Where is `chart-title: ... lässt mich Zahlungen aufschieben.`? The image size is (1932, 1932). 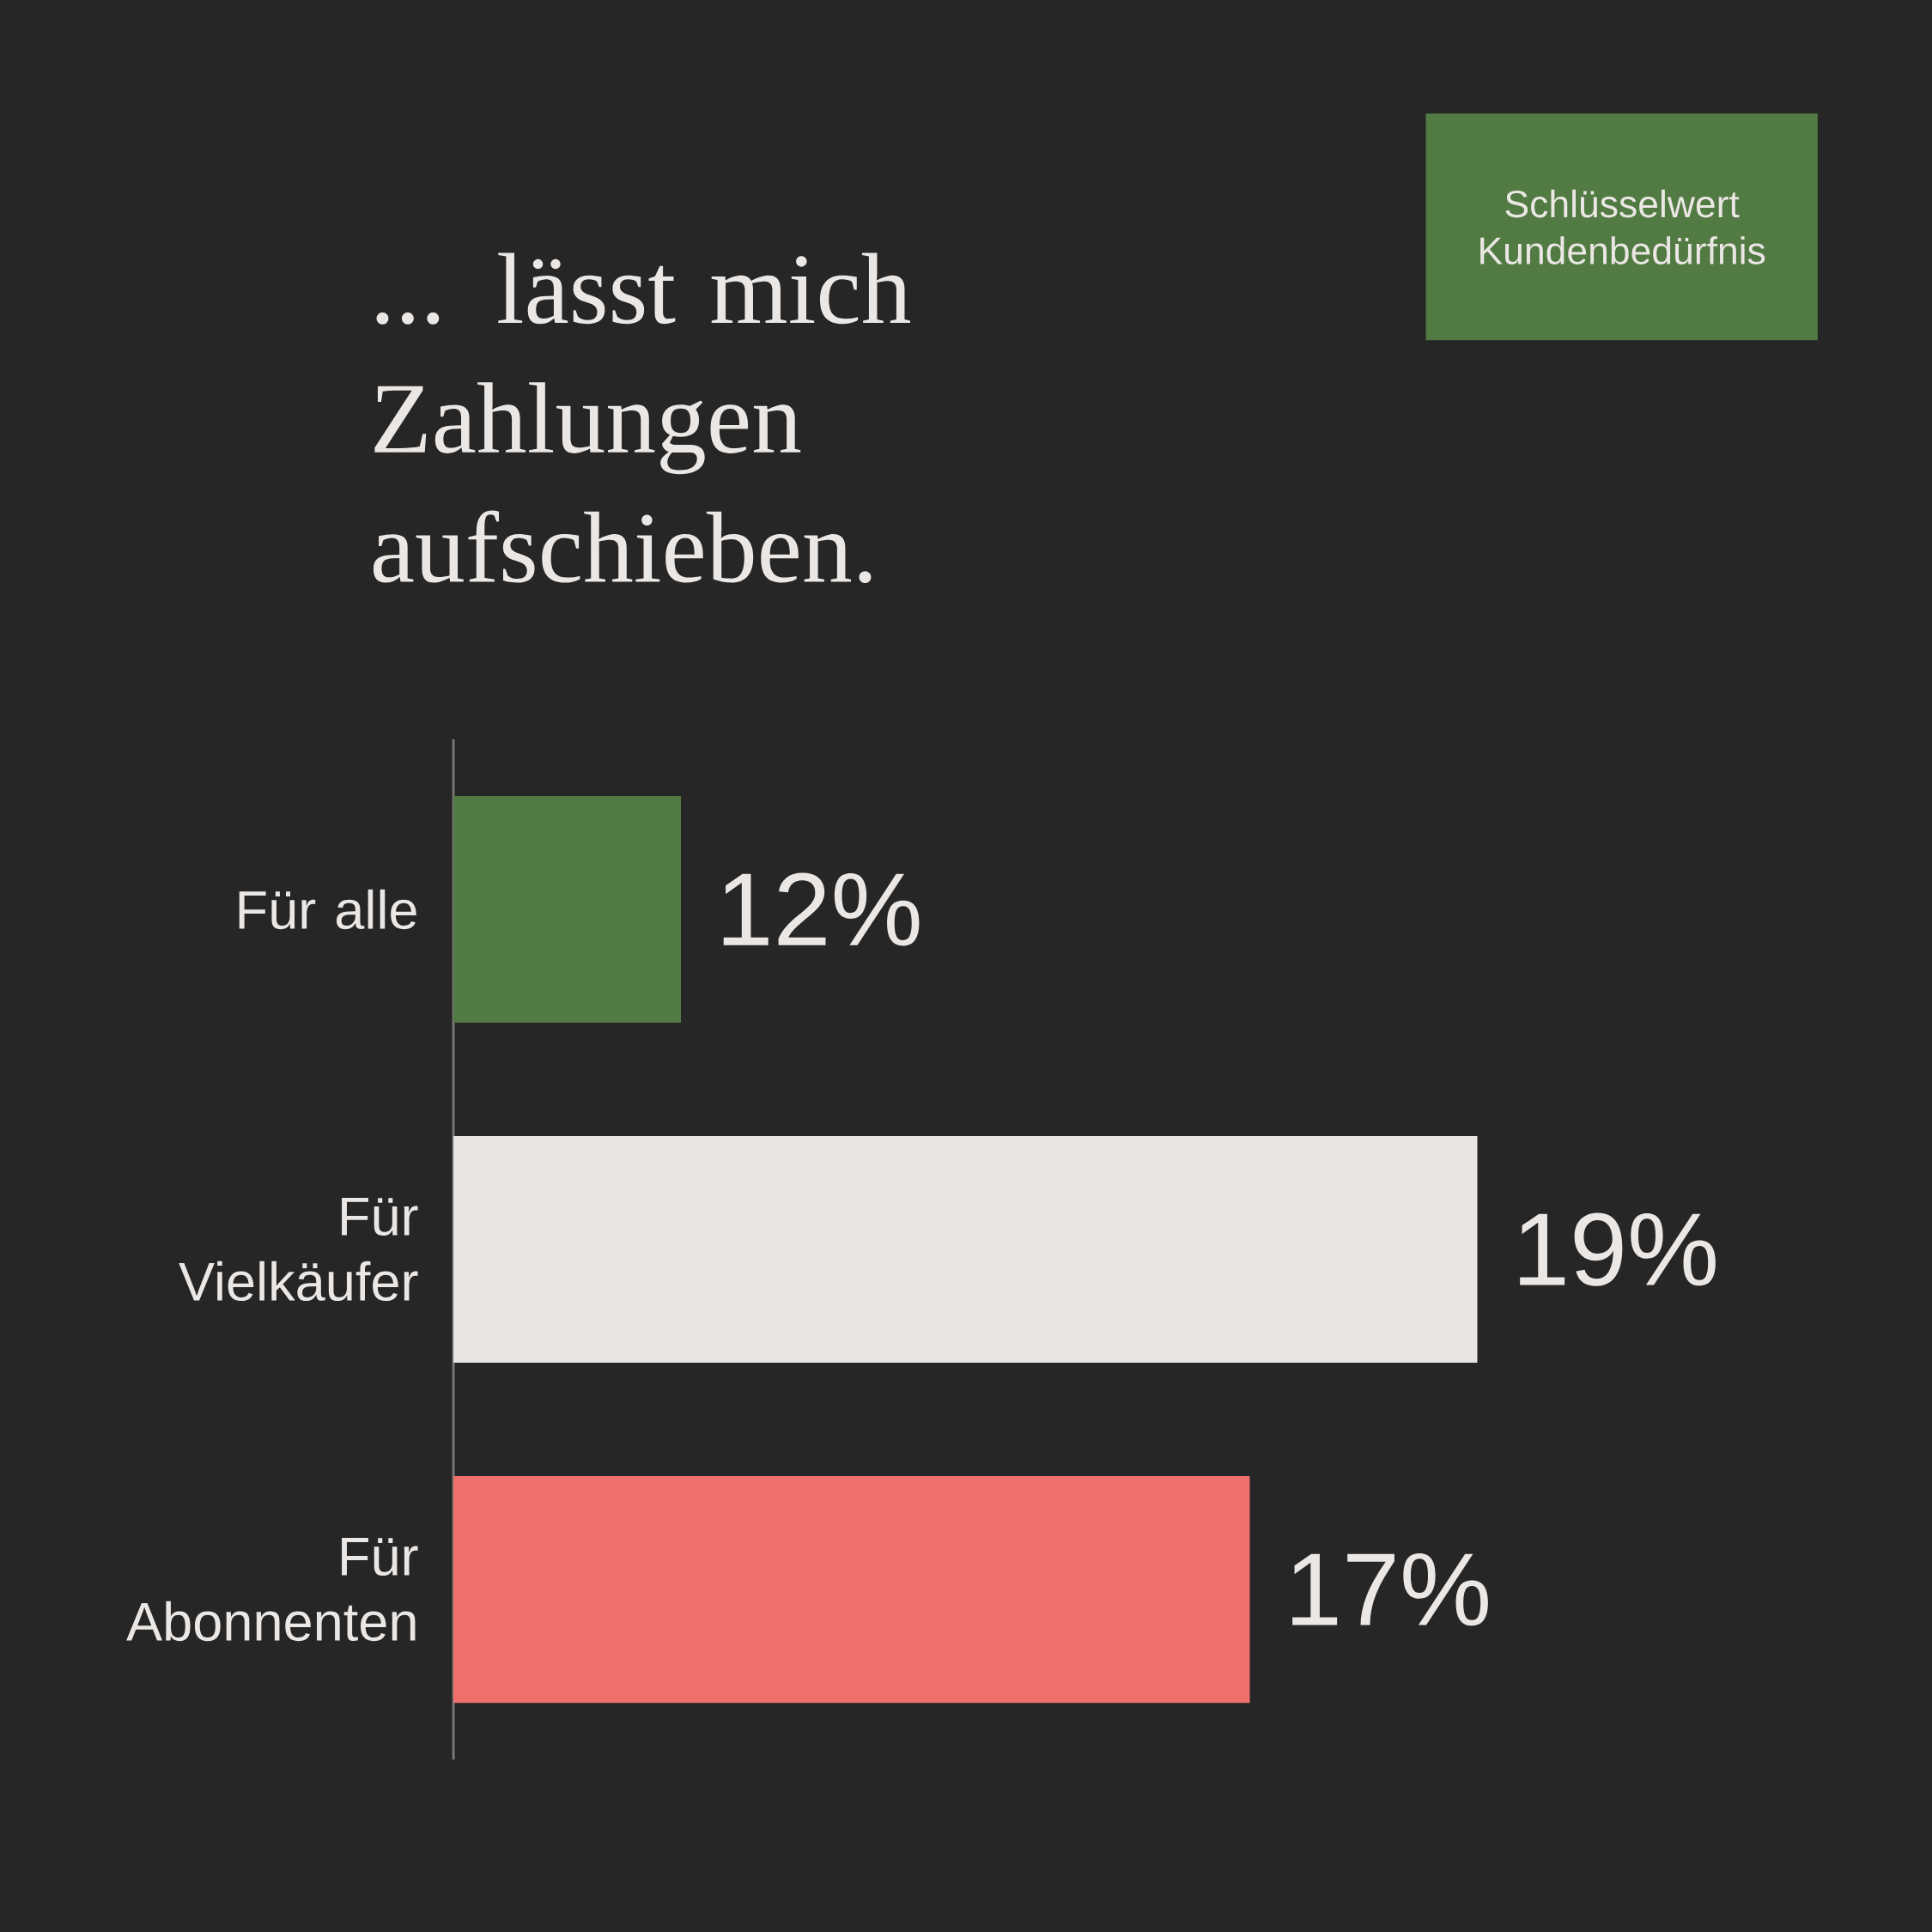
chart-title: ... lässt mich Zahlungen aufschieben. is located at coordinates (642, 418).